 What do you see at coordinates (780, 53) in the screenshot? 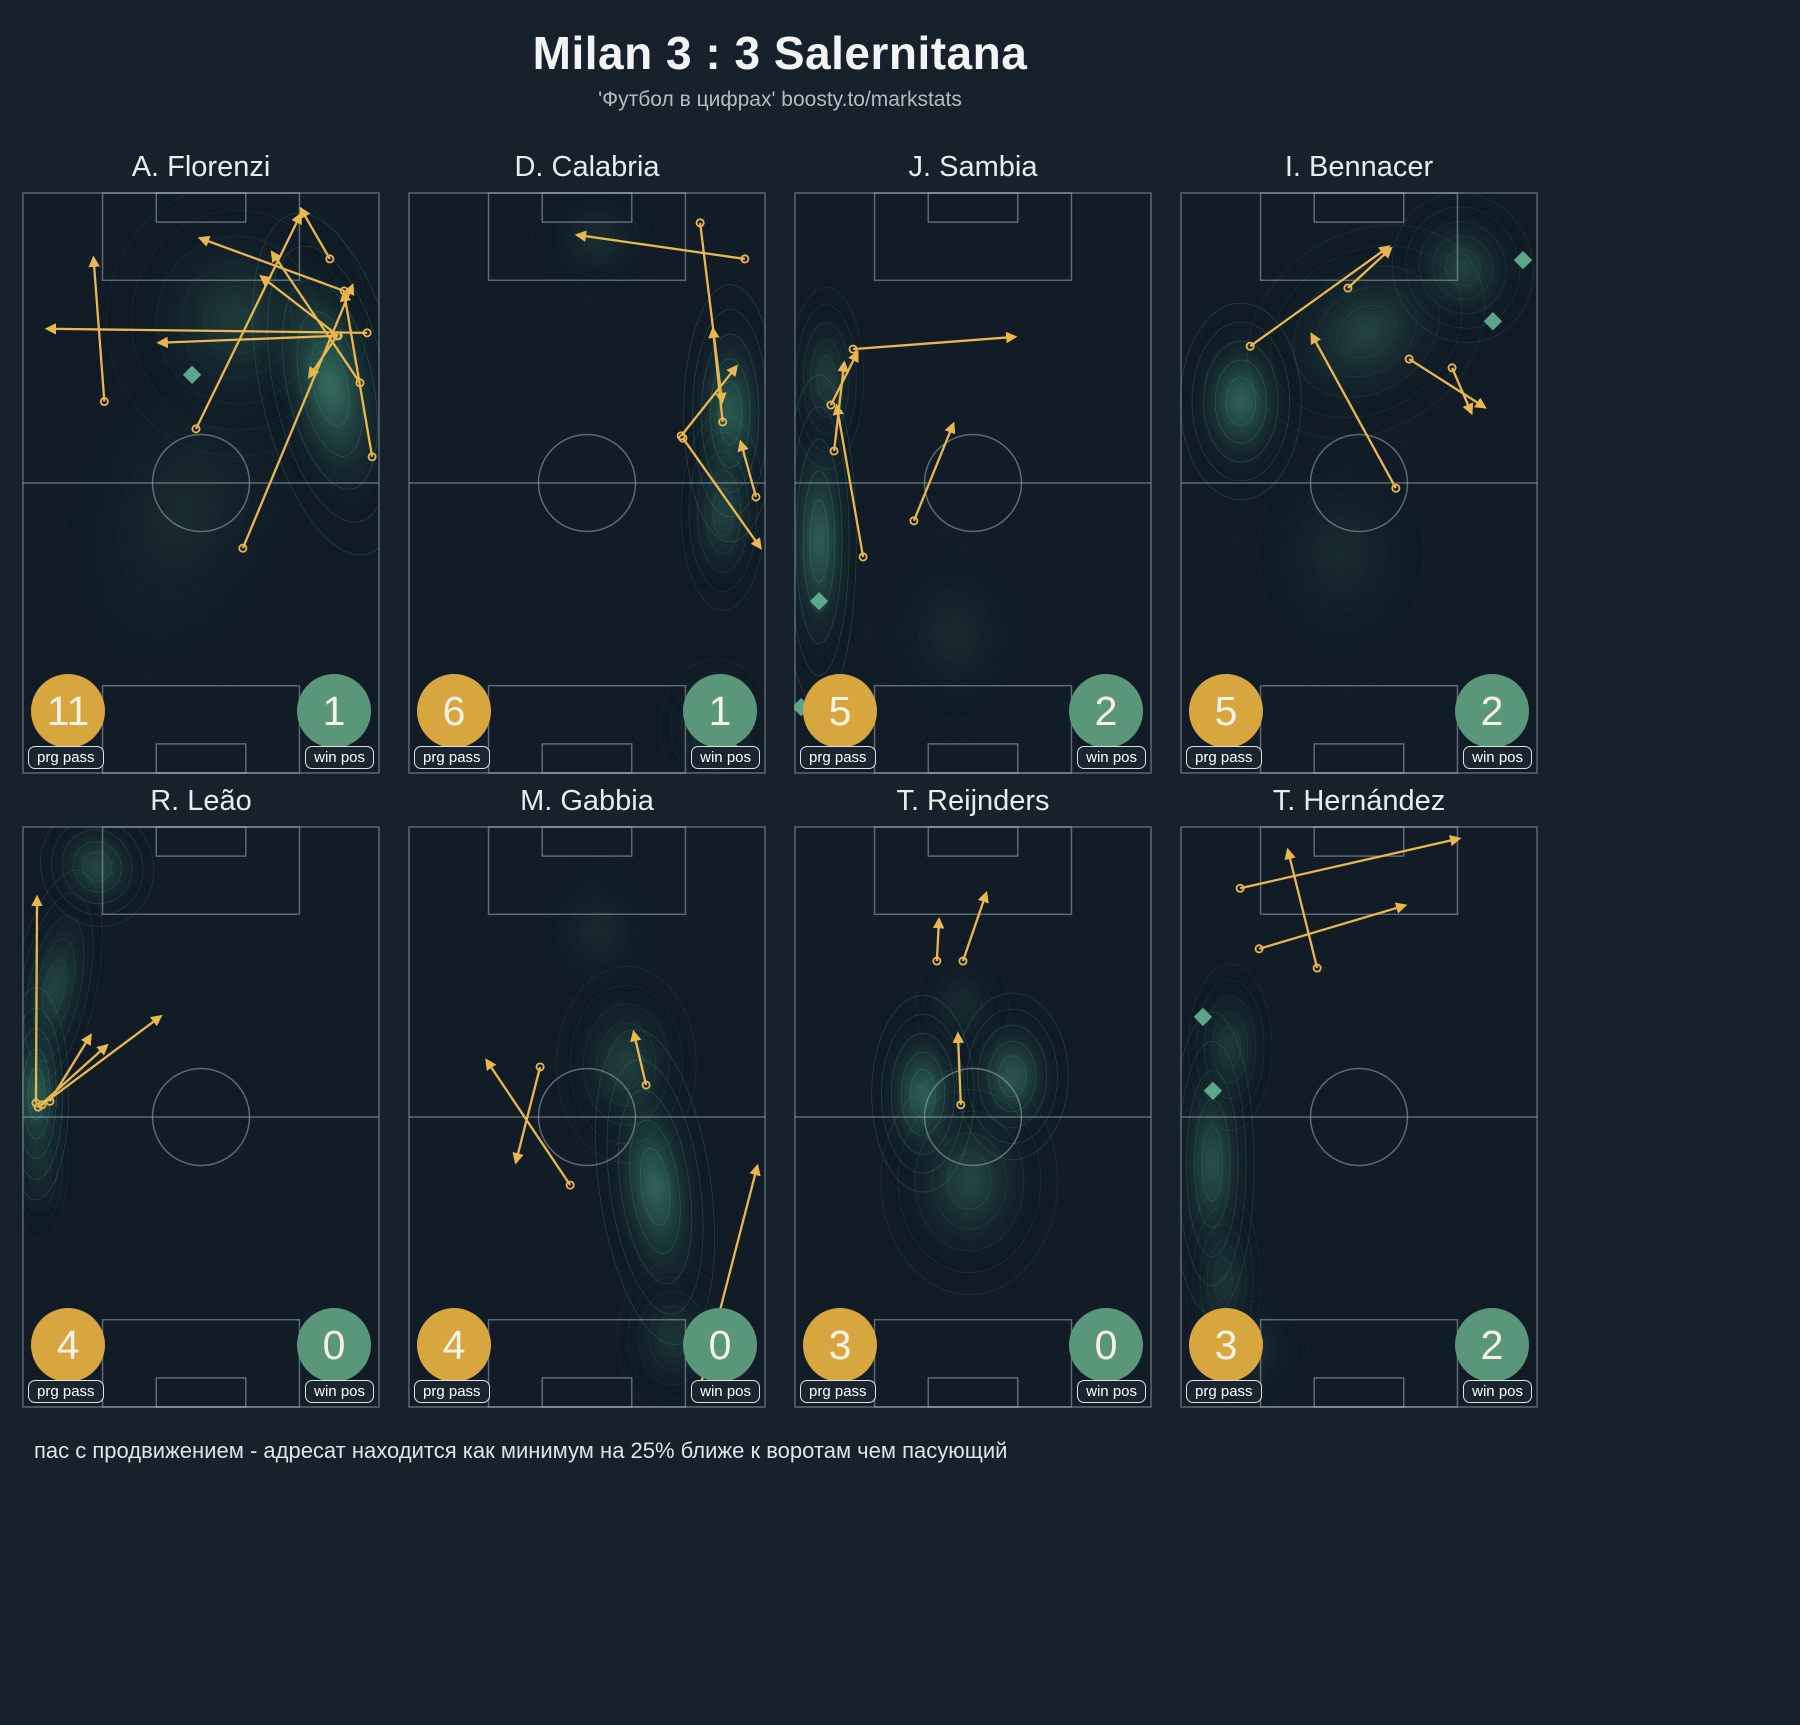
I see `match-title: Milan 3 : 3 Salernitana` at bounding box center [780, 53].